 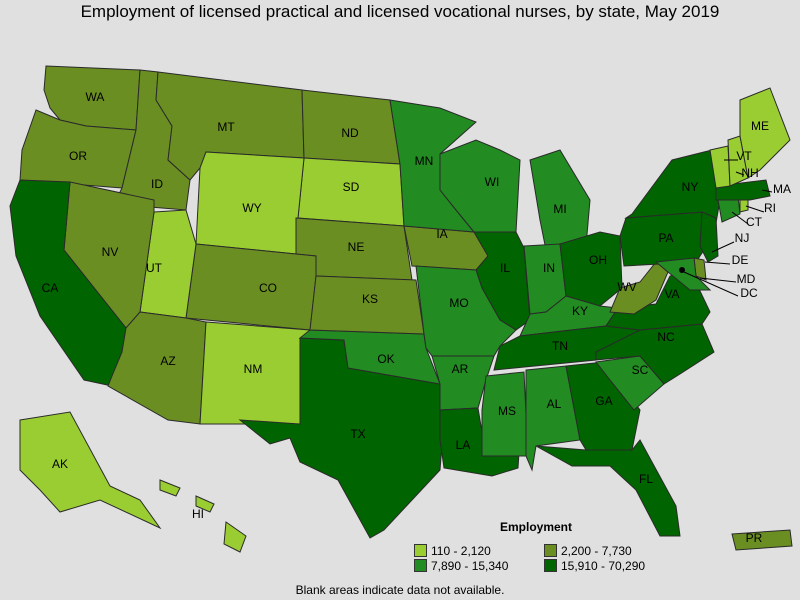 What do you see at coordinates (580, 311) in the screenshot?
I see `state-label-ky: KY` at bounding box center [580, 311].